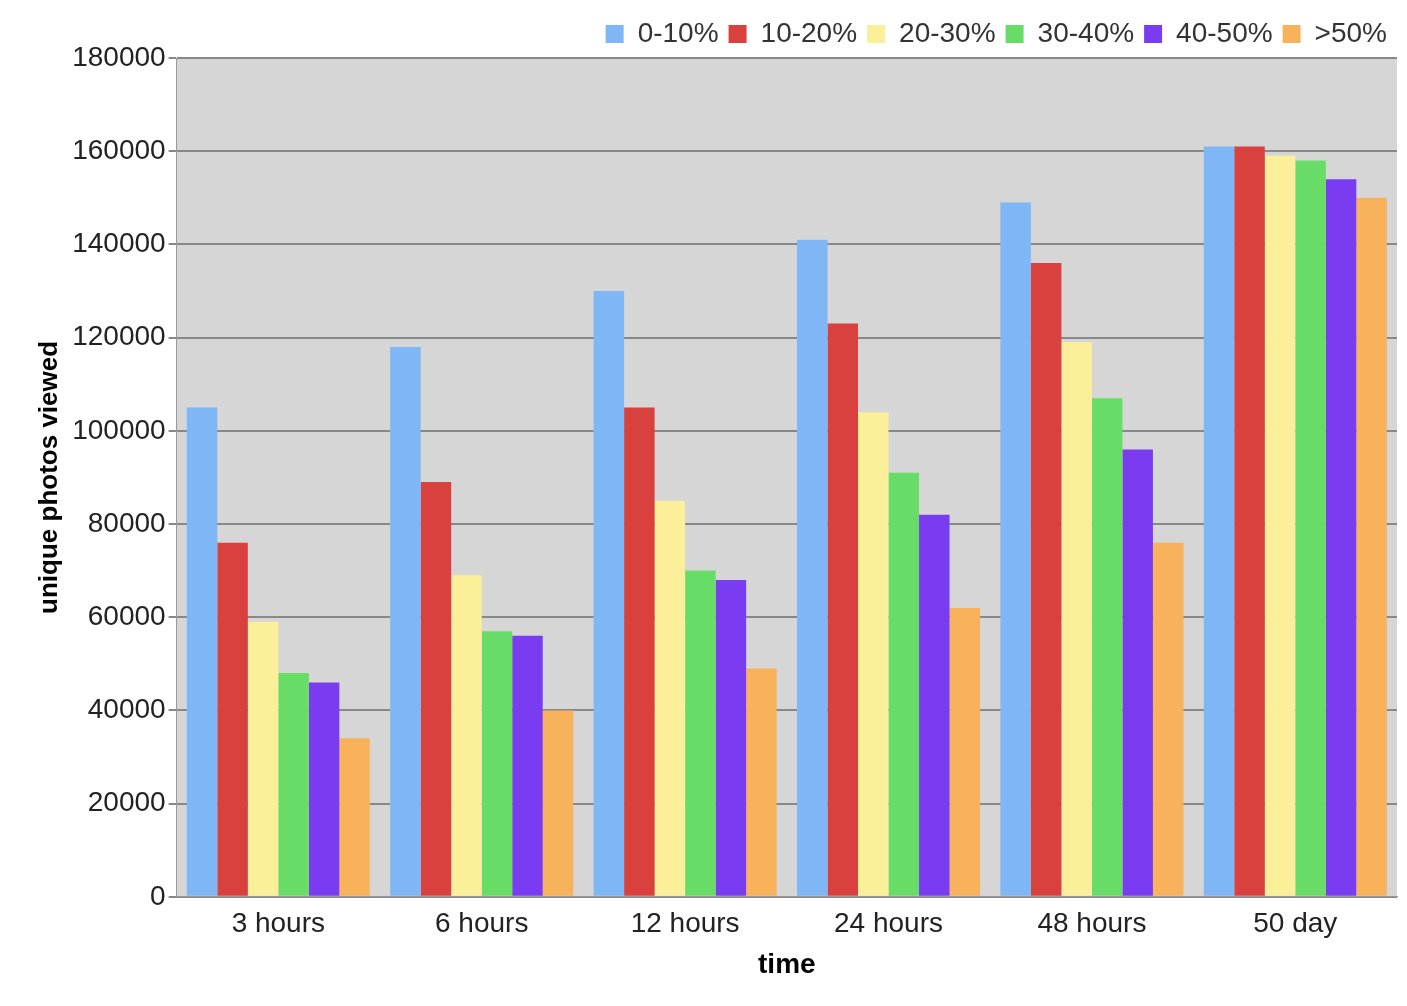 The width and height of the screenshot is (1407, 1006). I want to click on x-tick-label: 24 hours, so click(888, 923).